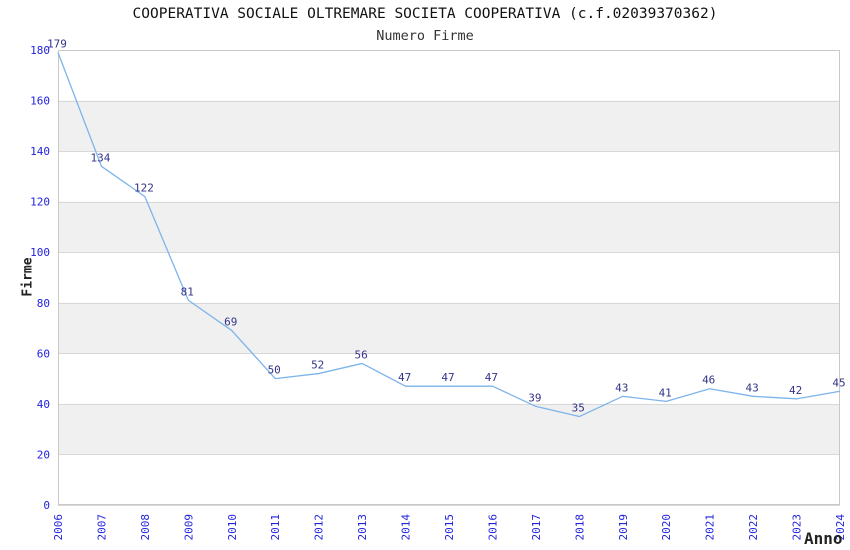 Image resolution: width=850 pixels, height=550 pixels. Describe the element at coordinates (100, 157) in the screenshot. I see `point-value-label: 134` at that location.